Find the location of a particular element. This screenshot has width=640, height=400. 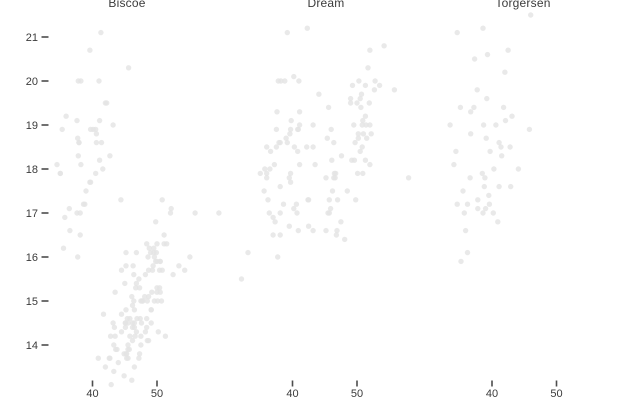

facet-title-dream: Dream is located at coordinates (326, 5).